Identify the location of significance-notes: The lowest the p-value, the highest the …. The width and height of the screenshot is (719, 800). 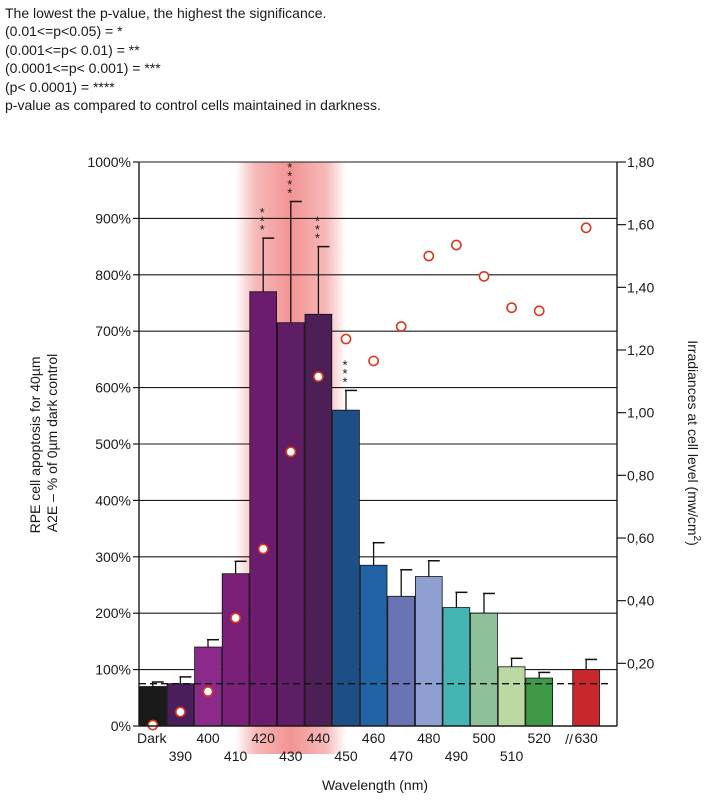
(193, 59).